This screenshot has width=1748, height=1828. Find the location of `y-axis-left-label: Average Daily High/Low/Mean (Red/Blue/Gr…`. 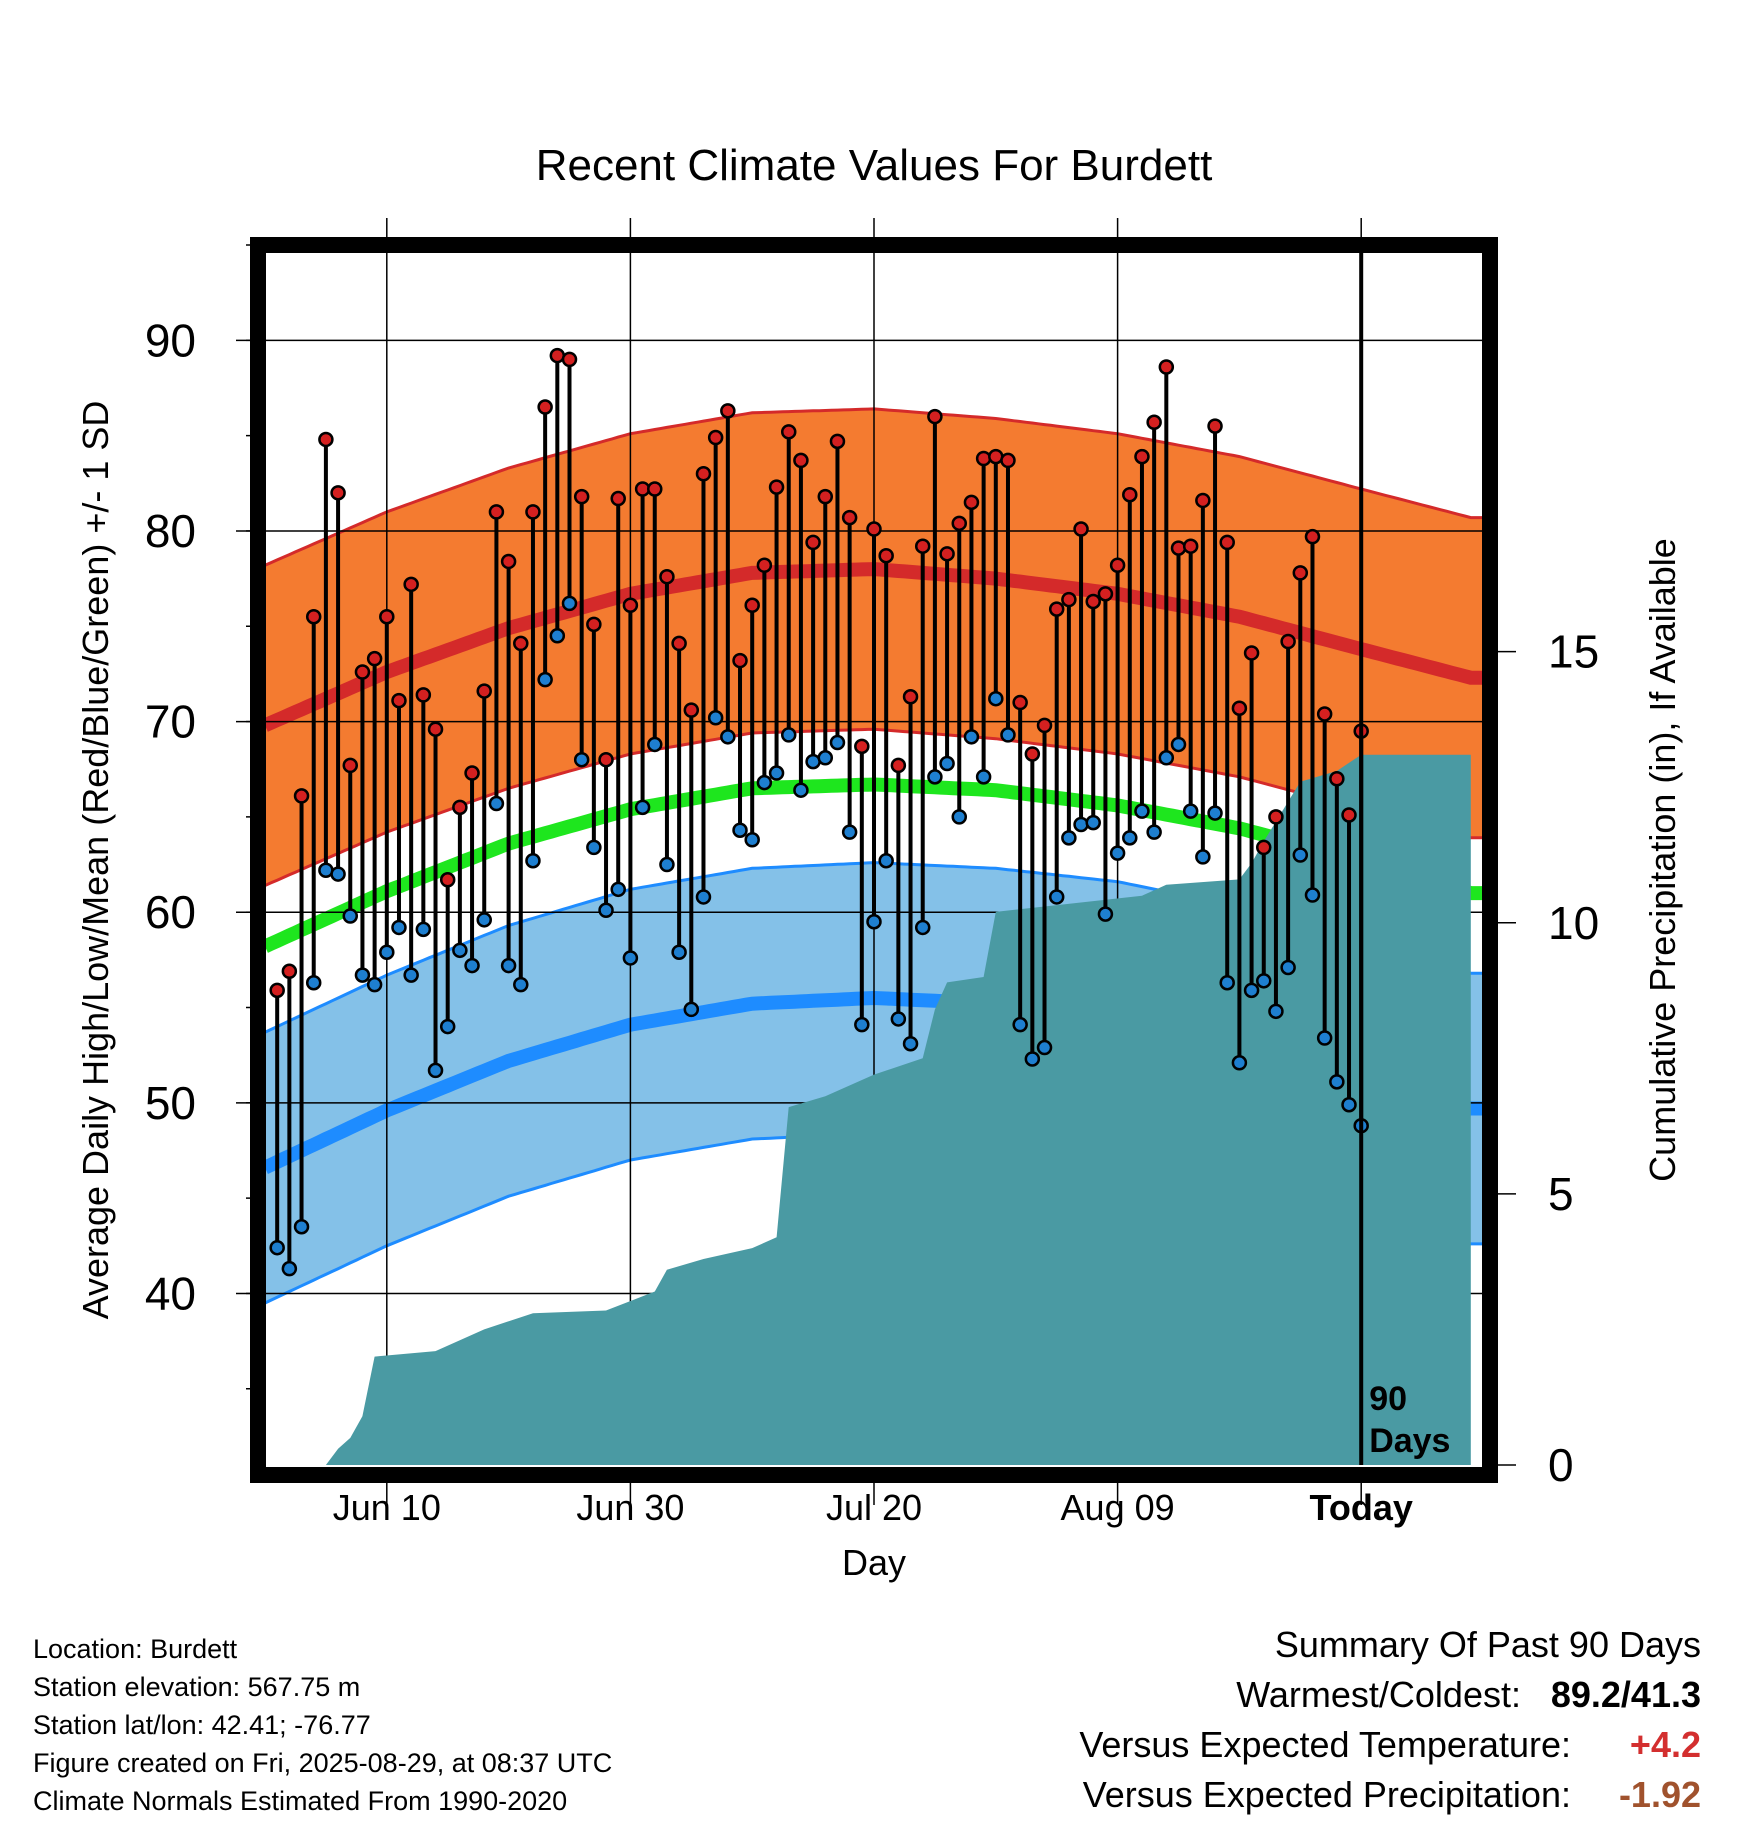

y-axis-left-label: Average Daily High/Low/Mean (Red/Blue/Gr… is located at coordinates (95, 860).